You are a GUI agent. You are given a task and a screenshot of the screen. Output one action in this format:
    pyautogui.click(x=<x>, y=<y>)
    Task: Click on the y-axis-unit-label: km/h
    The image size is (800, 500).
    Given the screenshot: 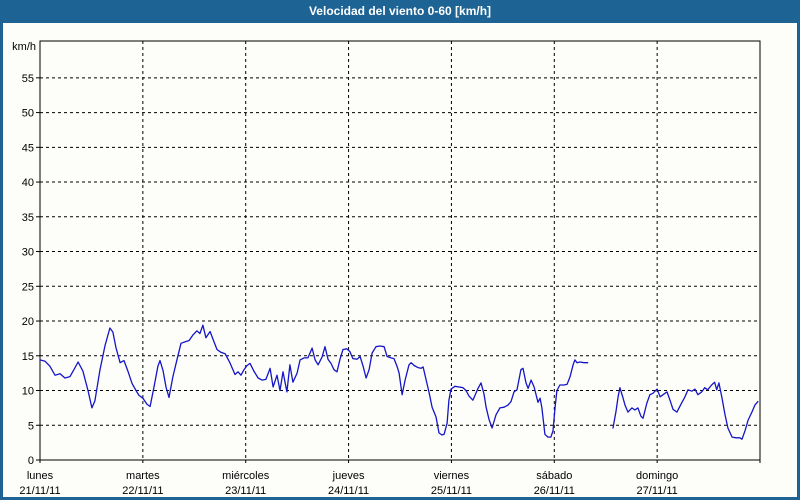 What is the action you would take?
    pyautogui.click(x=24, y=47)
    